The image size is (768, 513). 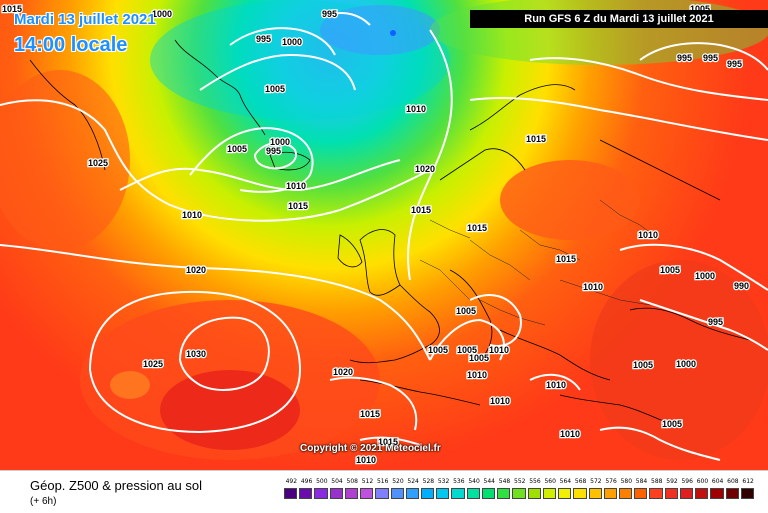 I want to click on country-borders, so click(x=540, y=262).